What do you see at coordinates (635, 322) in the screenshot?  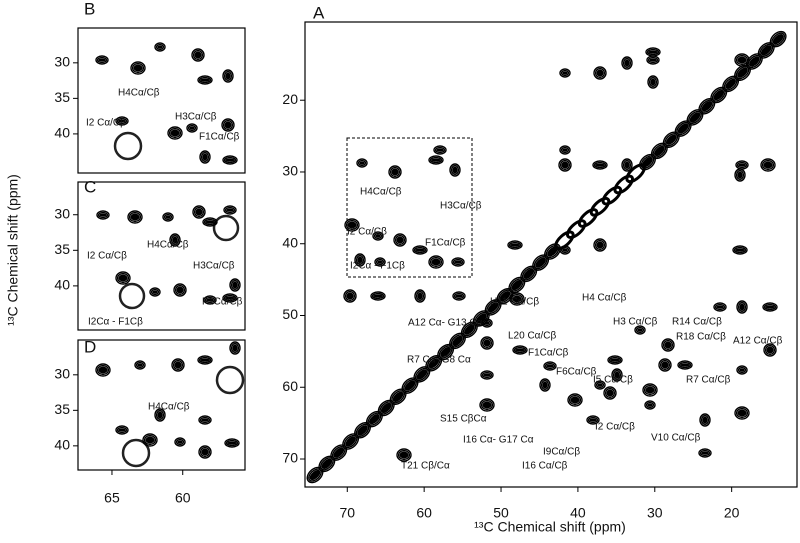 I see `annotation: H3 Cα/Cβ` at bounding box center [635, 322].